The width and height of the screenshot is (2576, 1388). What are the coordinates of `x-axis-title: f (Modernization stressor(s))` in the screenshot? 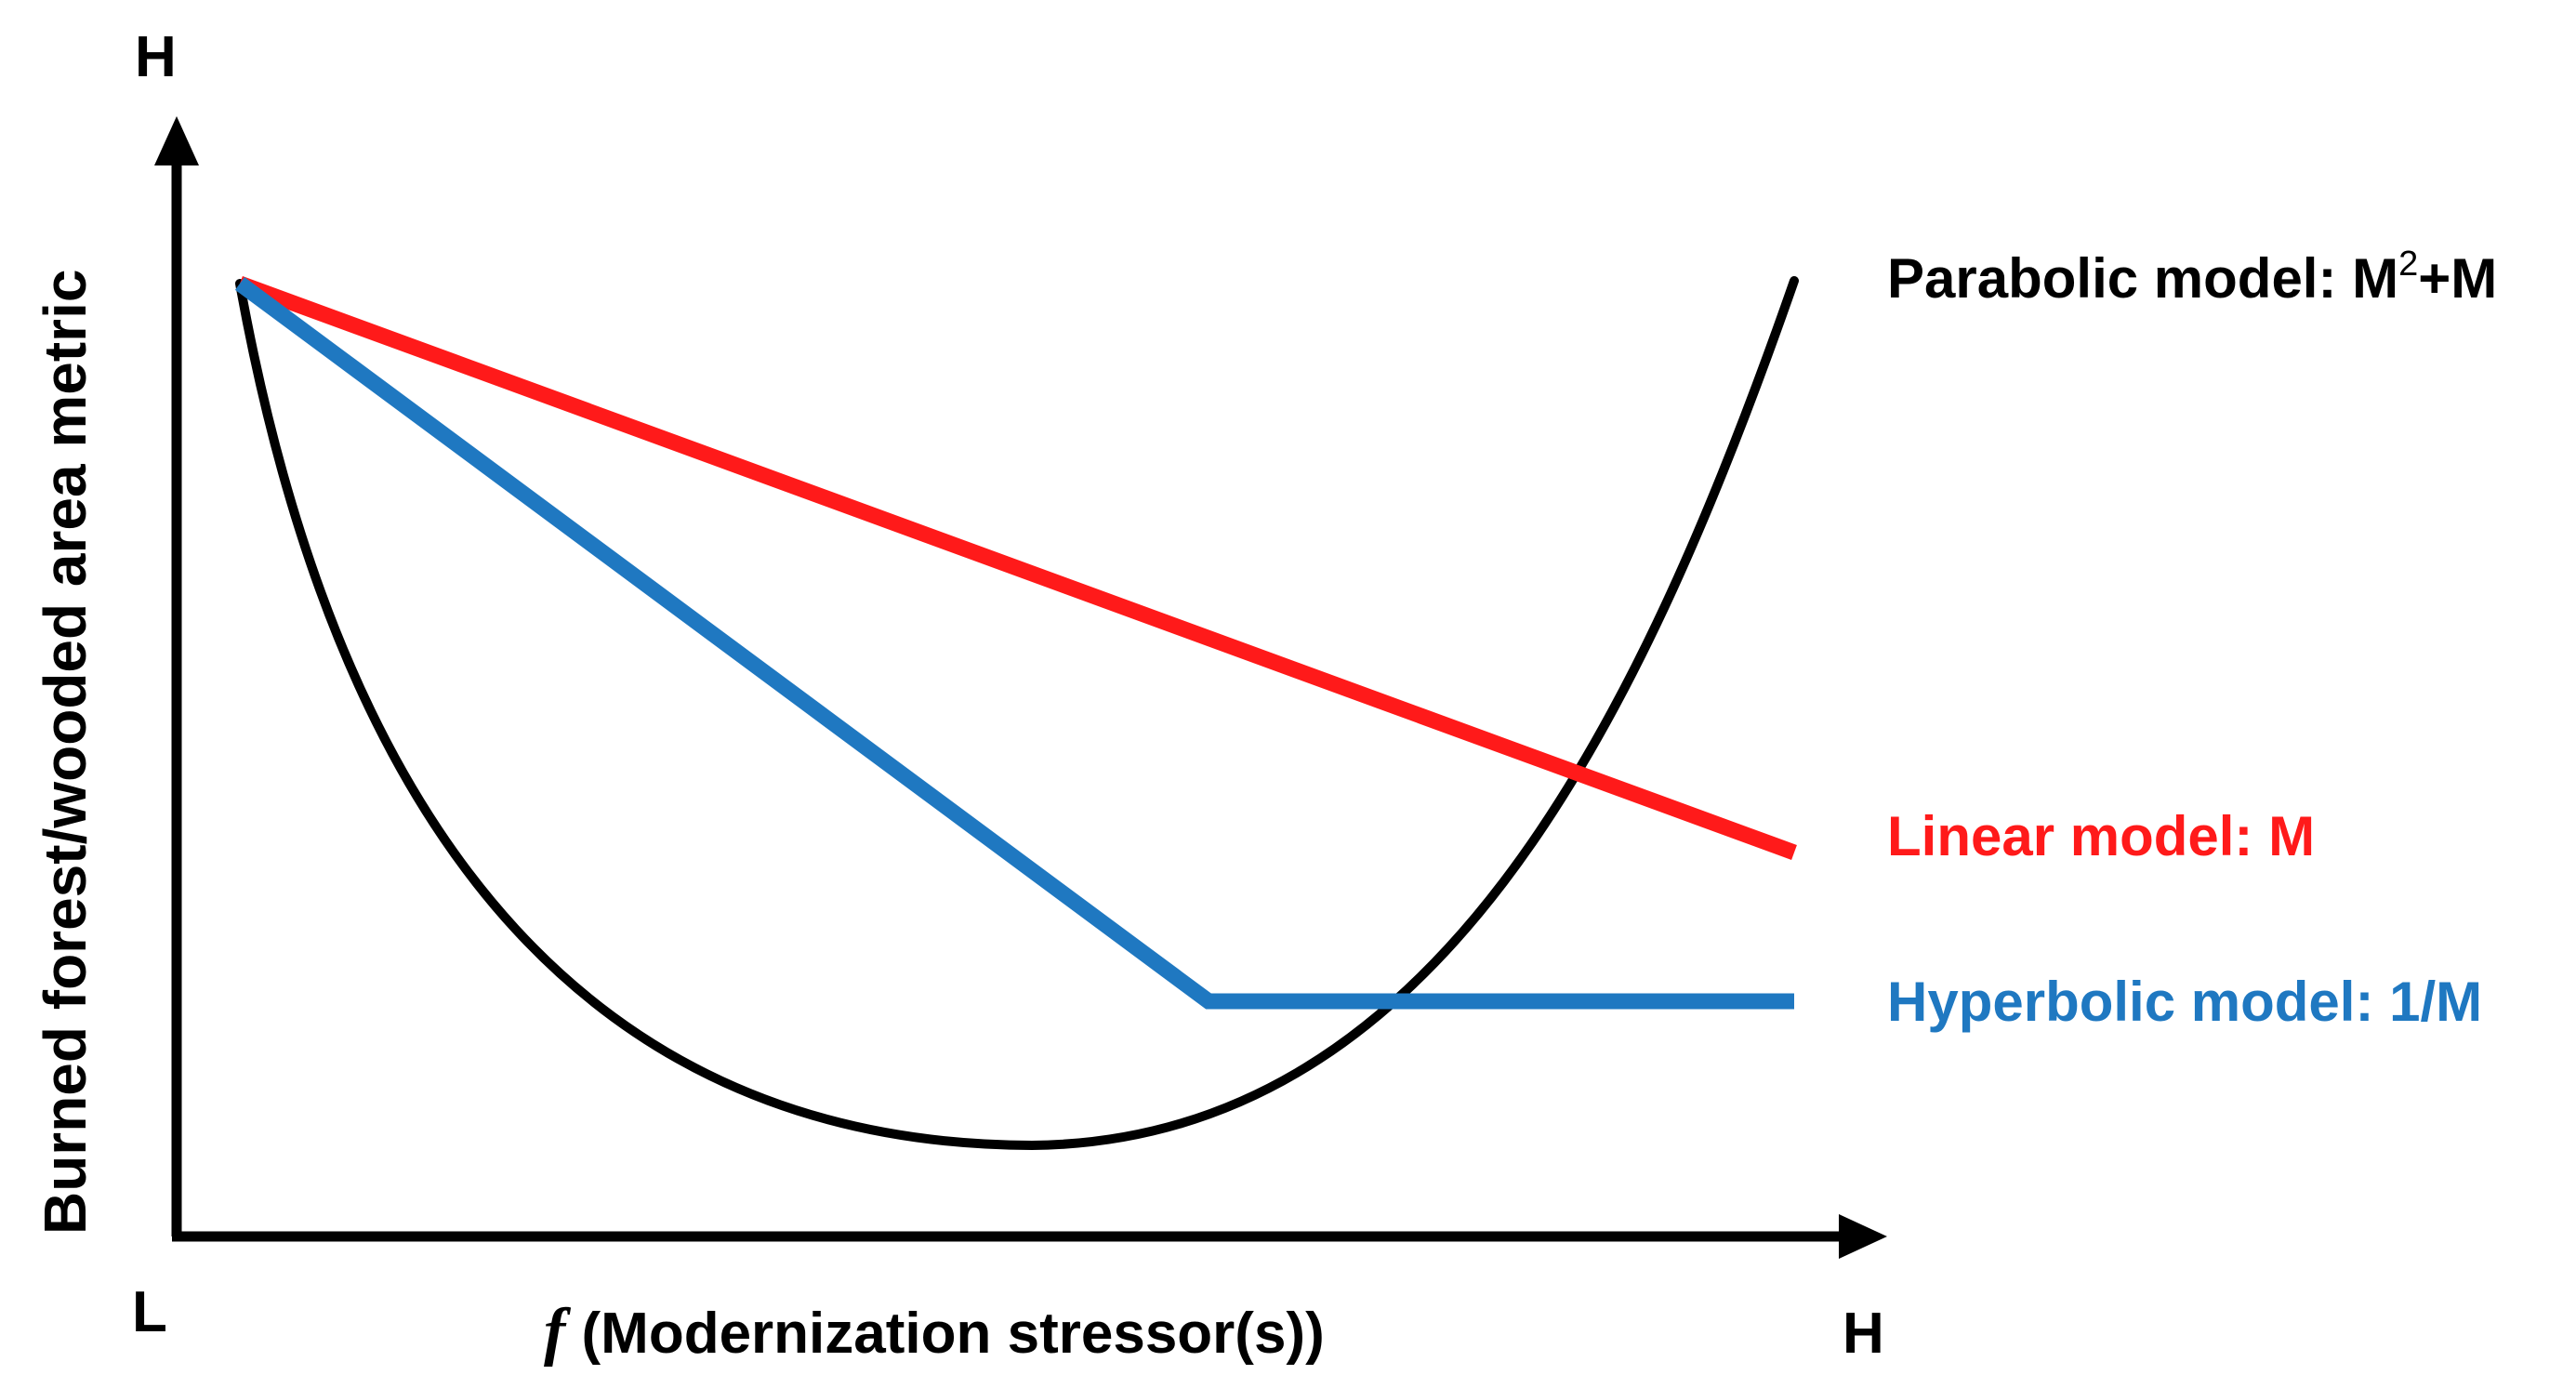 It's located at (934, 1332).